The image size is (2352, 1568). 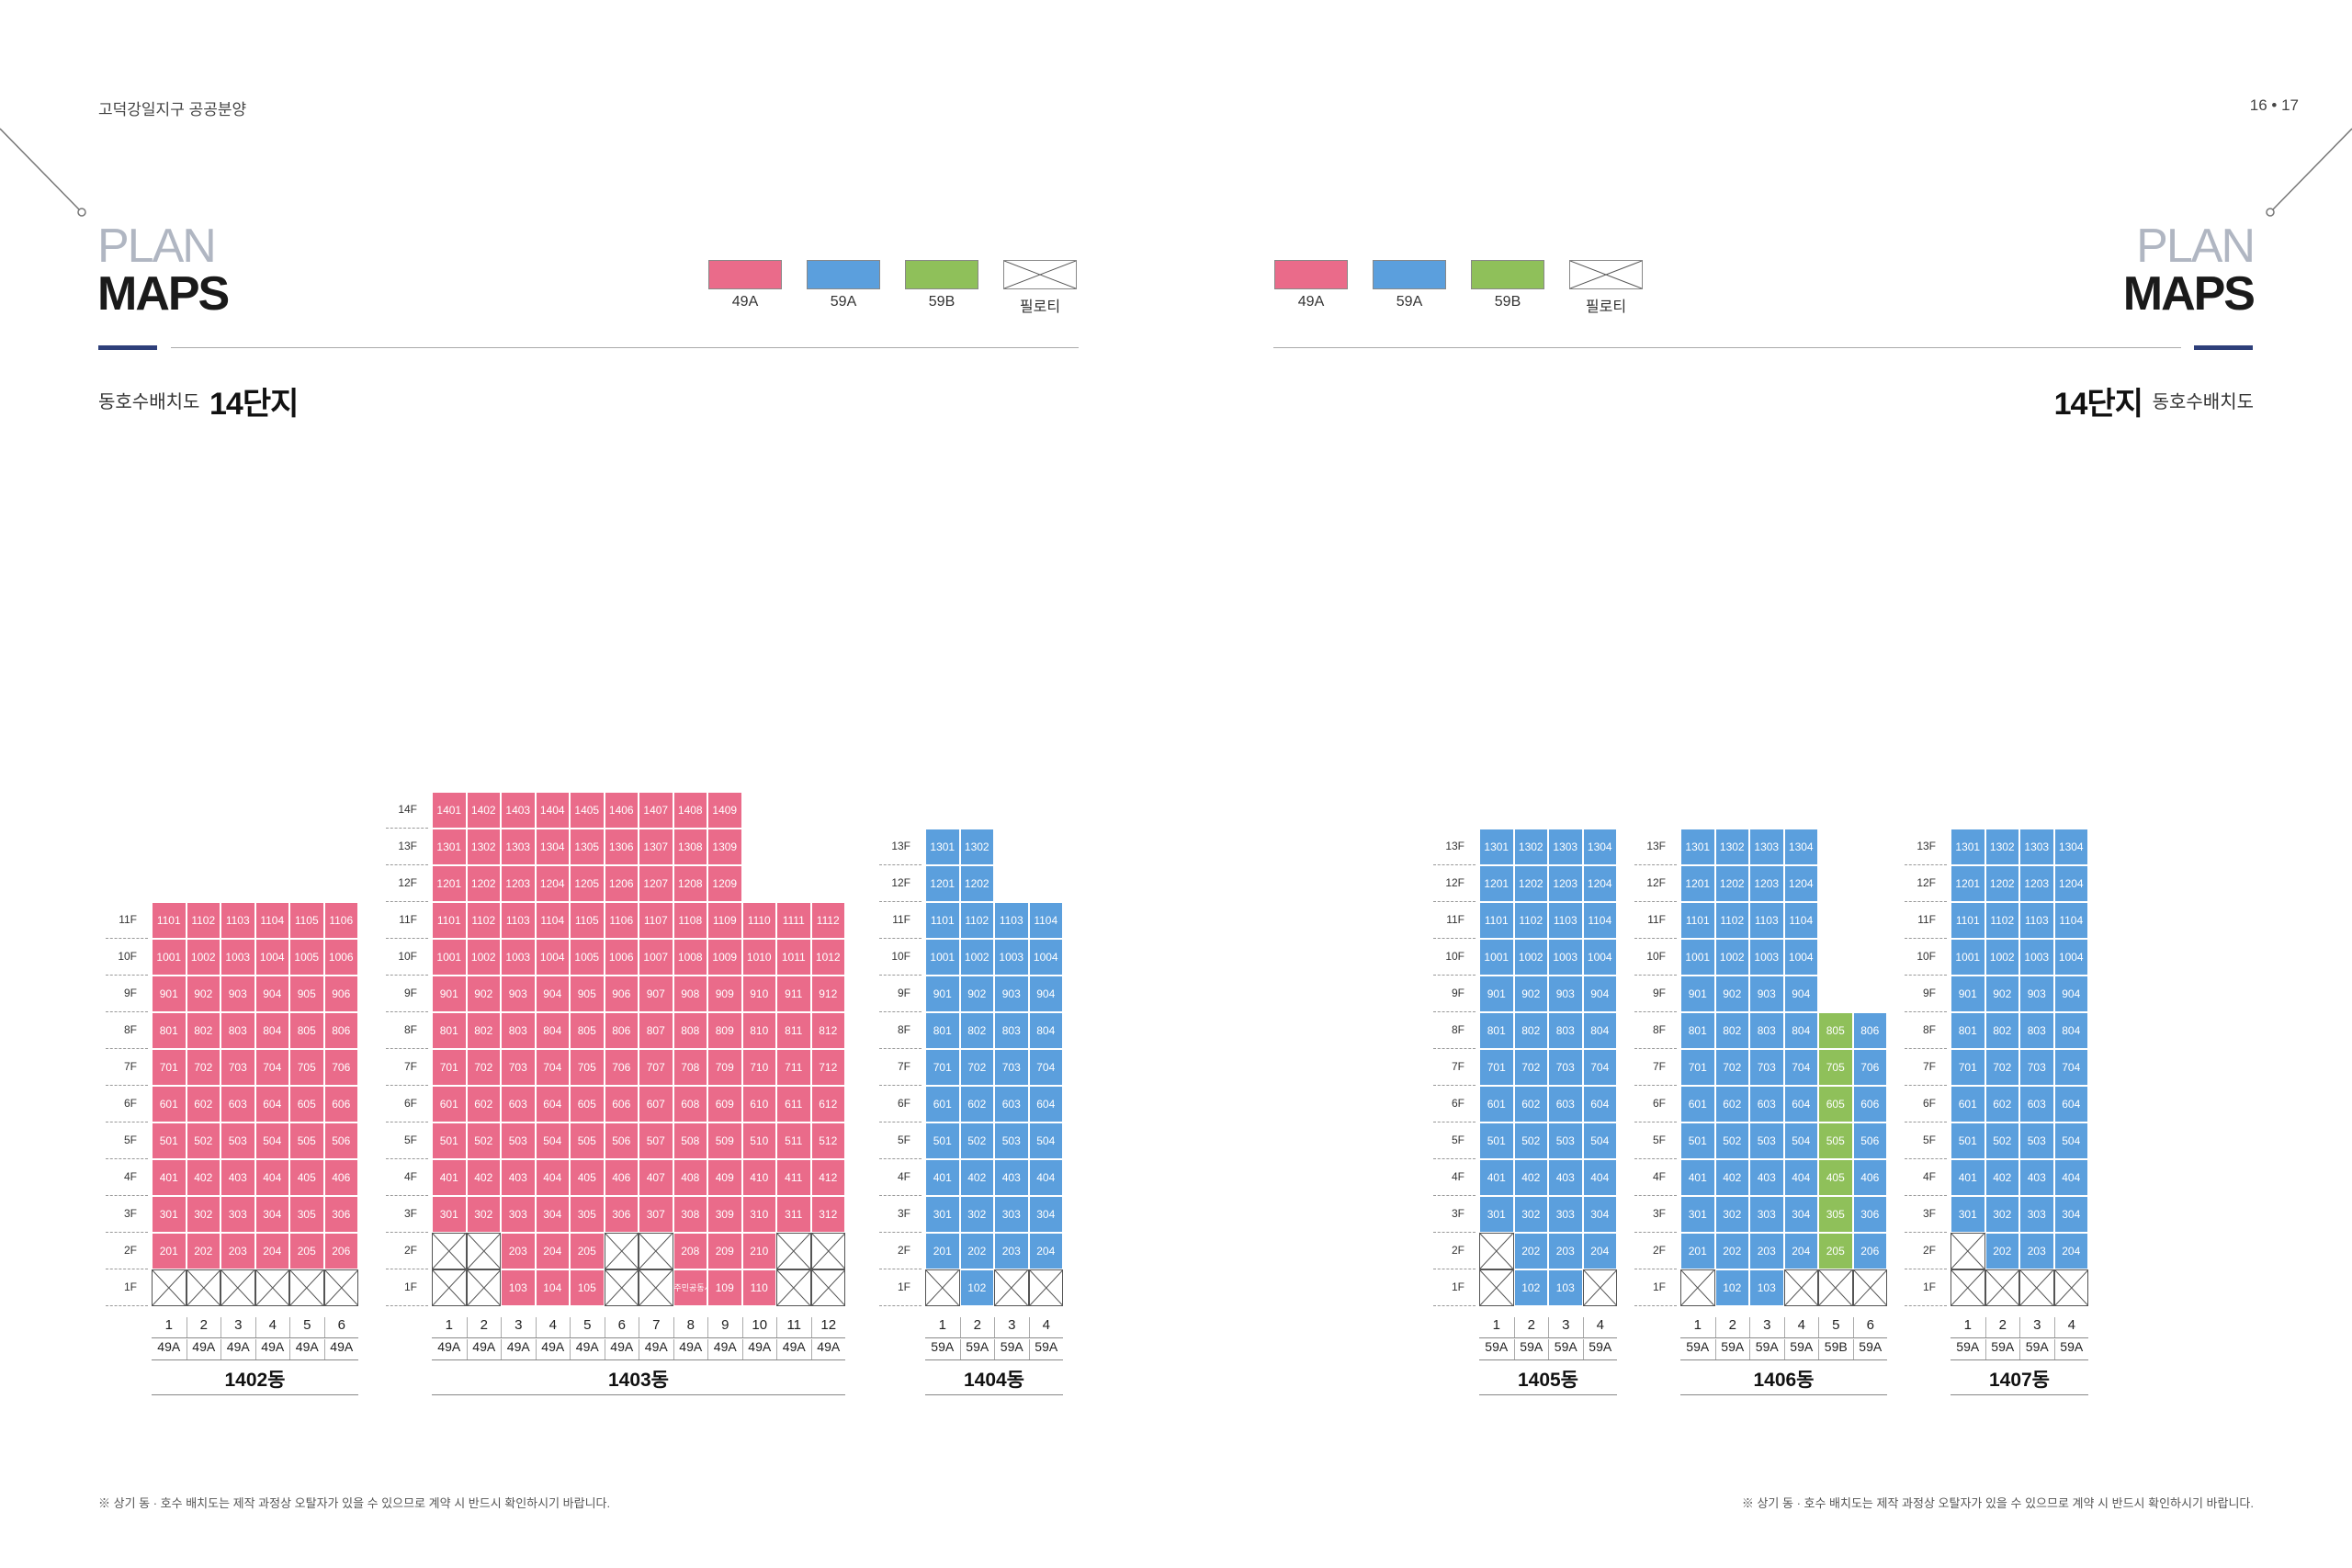 What do you see at coordinates (942, 847) in the screenshot?
I see `unit-cell: 1301` at bounding box center [942, 847].